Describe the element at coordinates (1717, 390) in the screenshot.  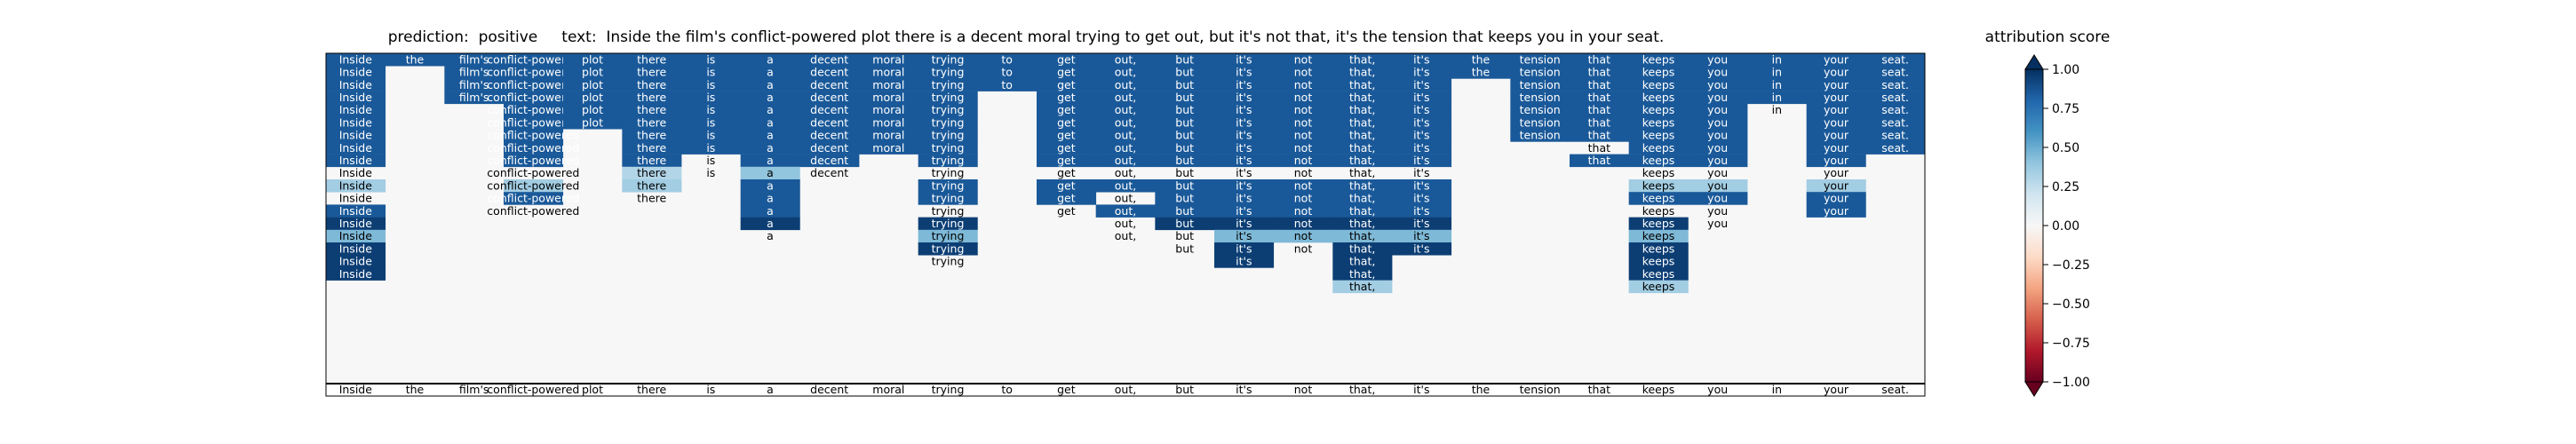
I see `token-tick-label: you` at that location.